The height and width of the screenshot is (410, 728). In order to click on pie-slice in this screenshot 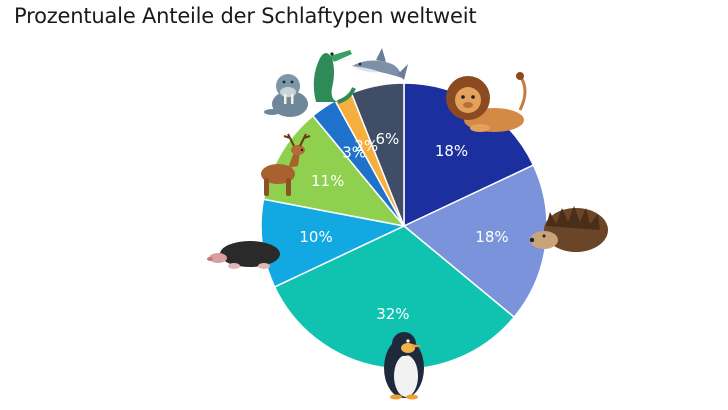, I will do `click(334, 171)`.